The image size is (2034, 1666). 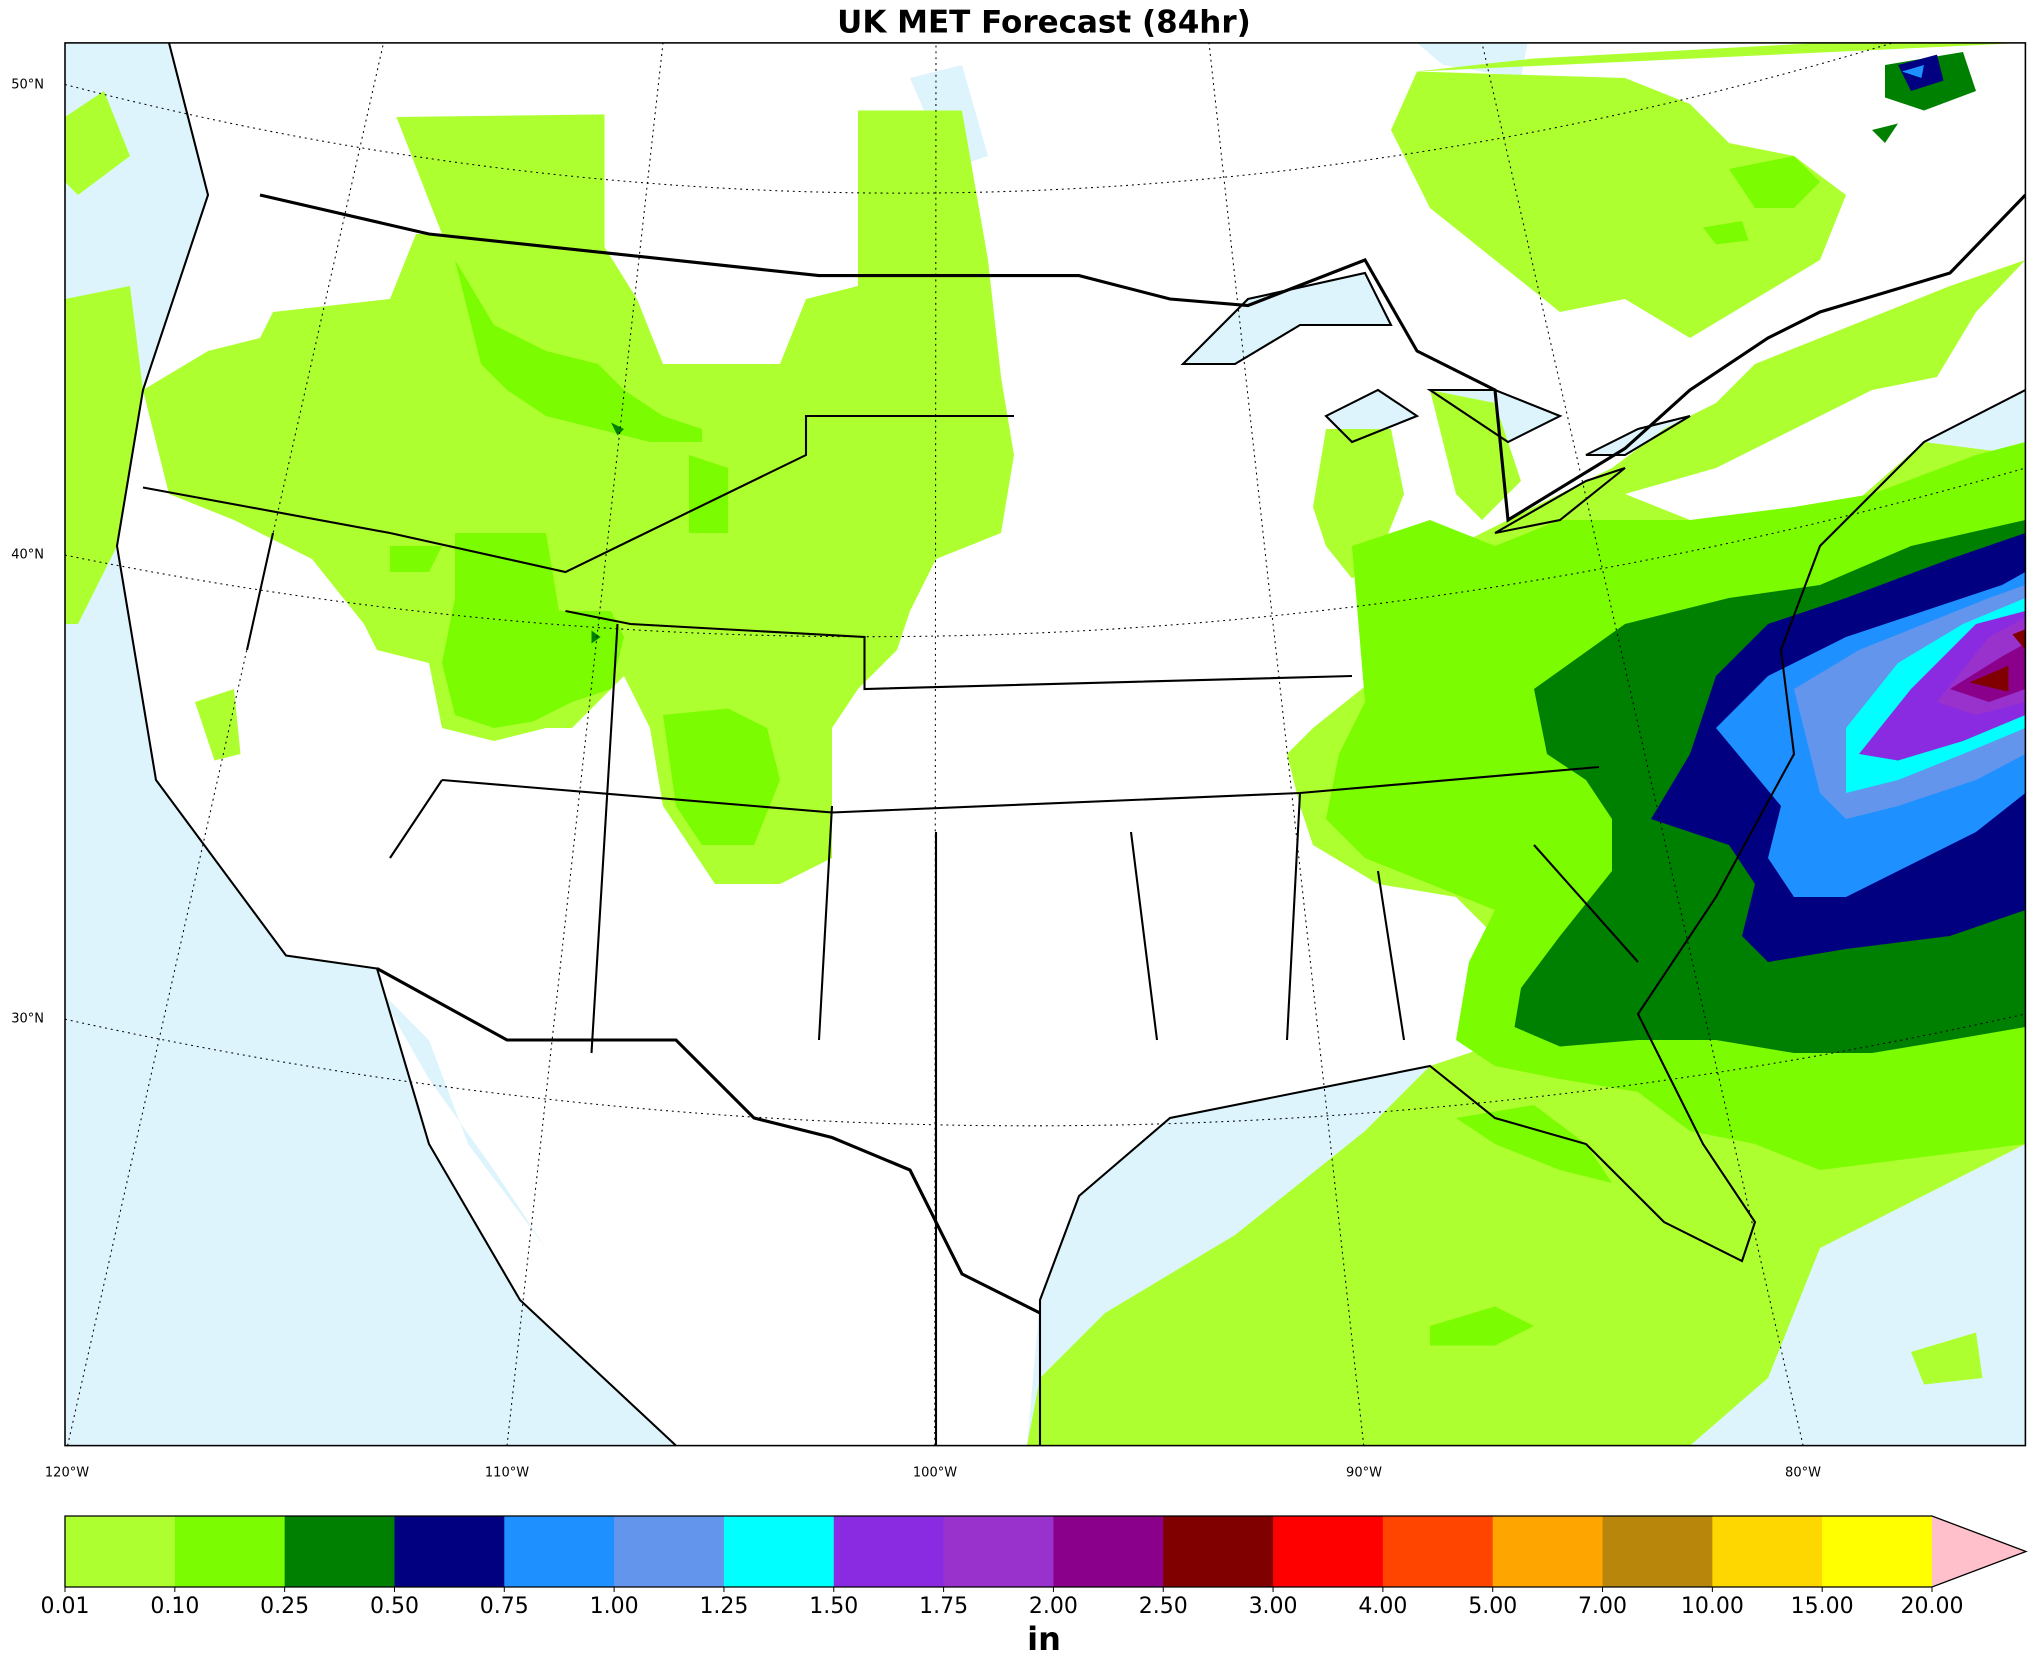 I want to click on colorbar-outline, so click(x=1046, y=1551).